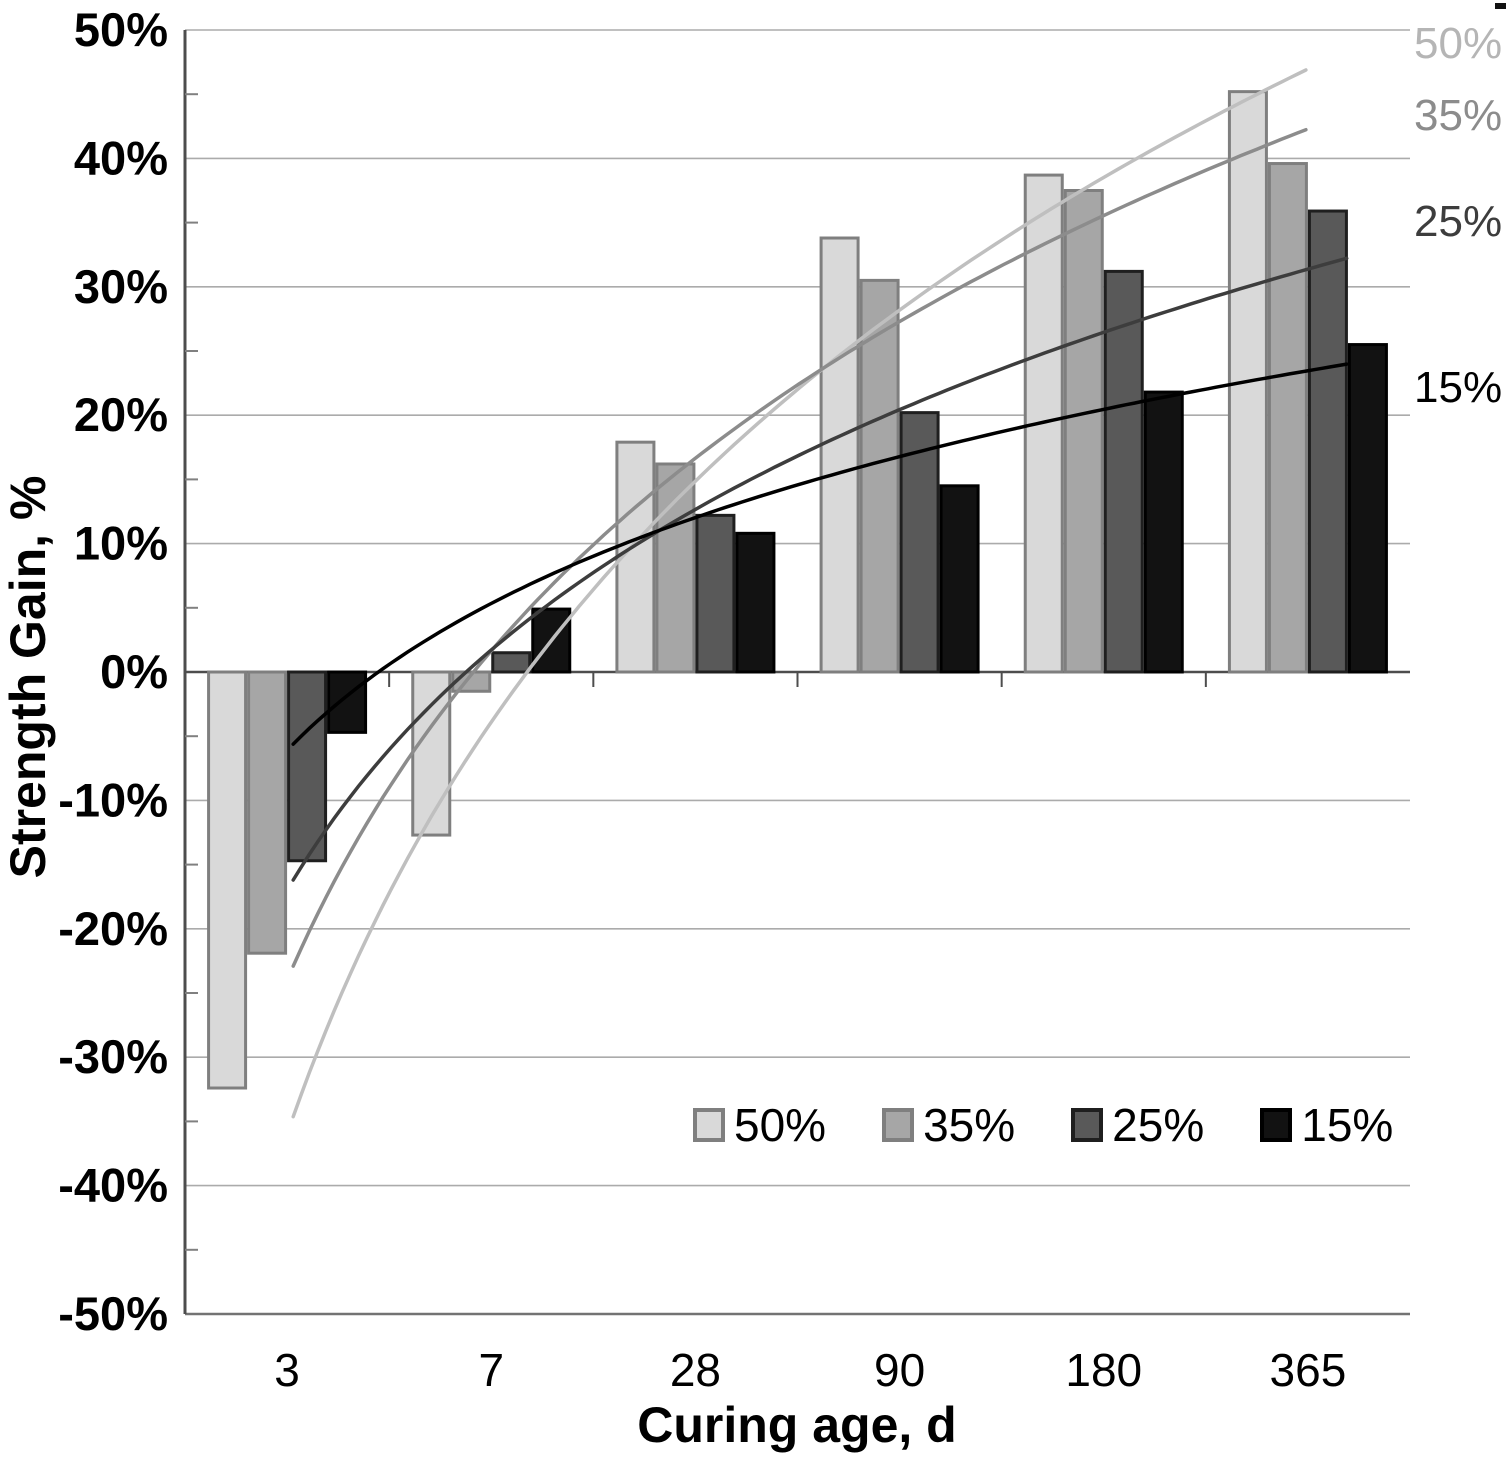  I want to click on x-tick-label: 90, so click(899, 1370).